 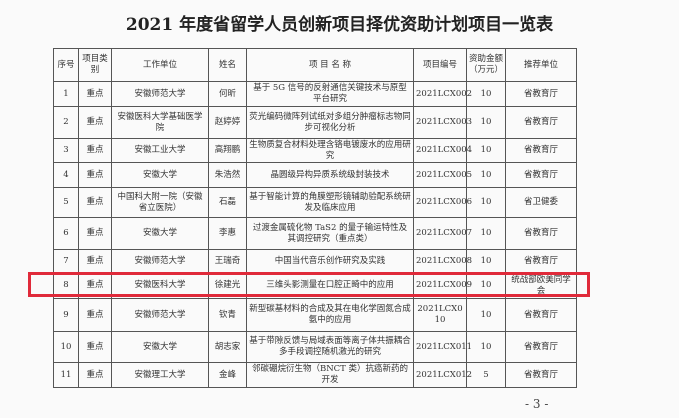 I want to click on table-cell: 中国科大附一院（安徽省立医院）, so click(x=160, y=202).